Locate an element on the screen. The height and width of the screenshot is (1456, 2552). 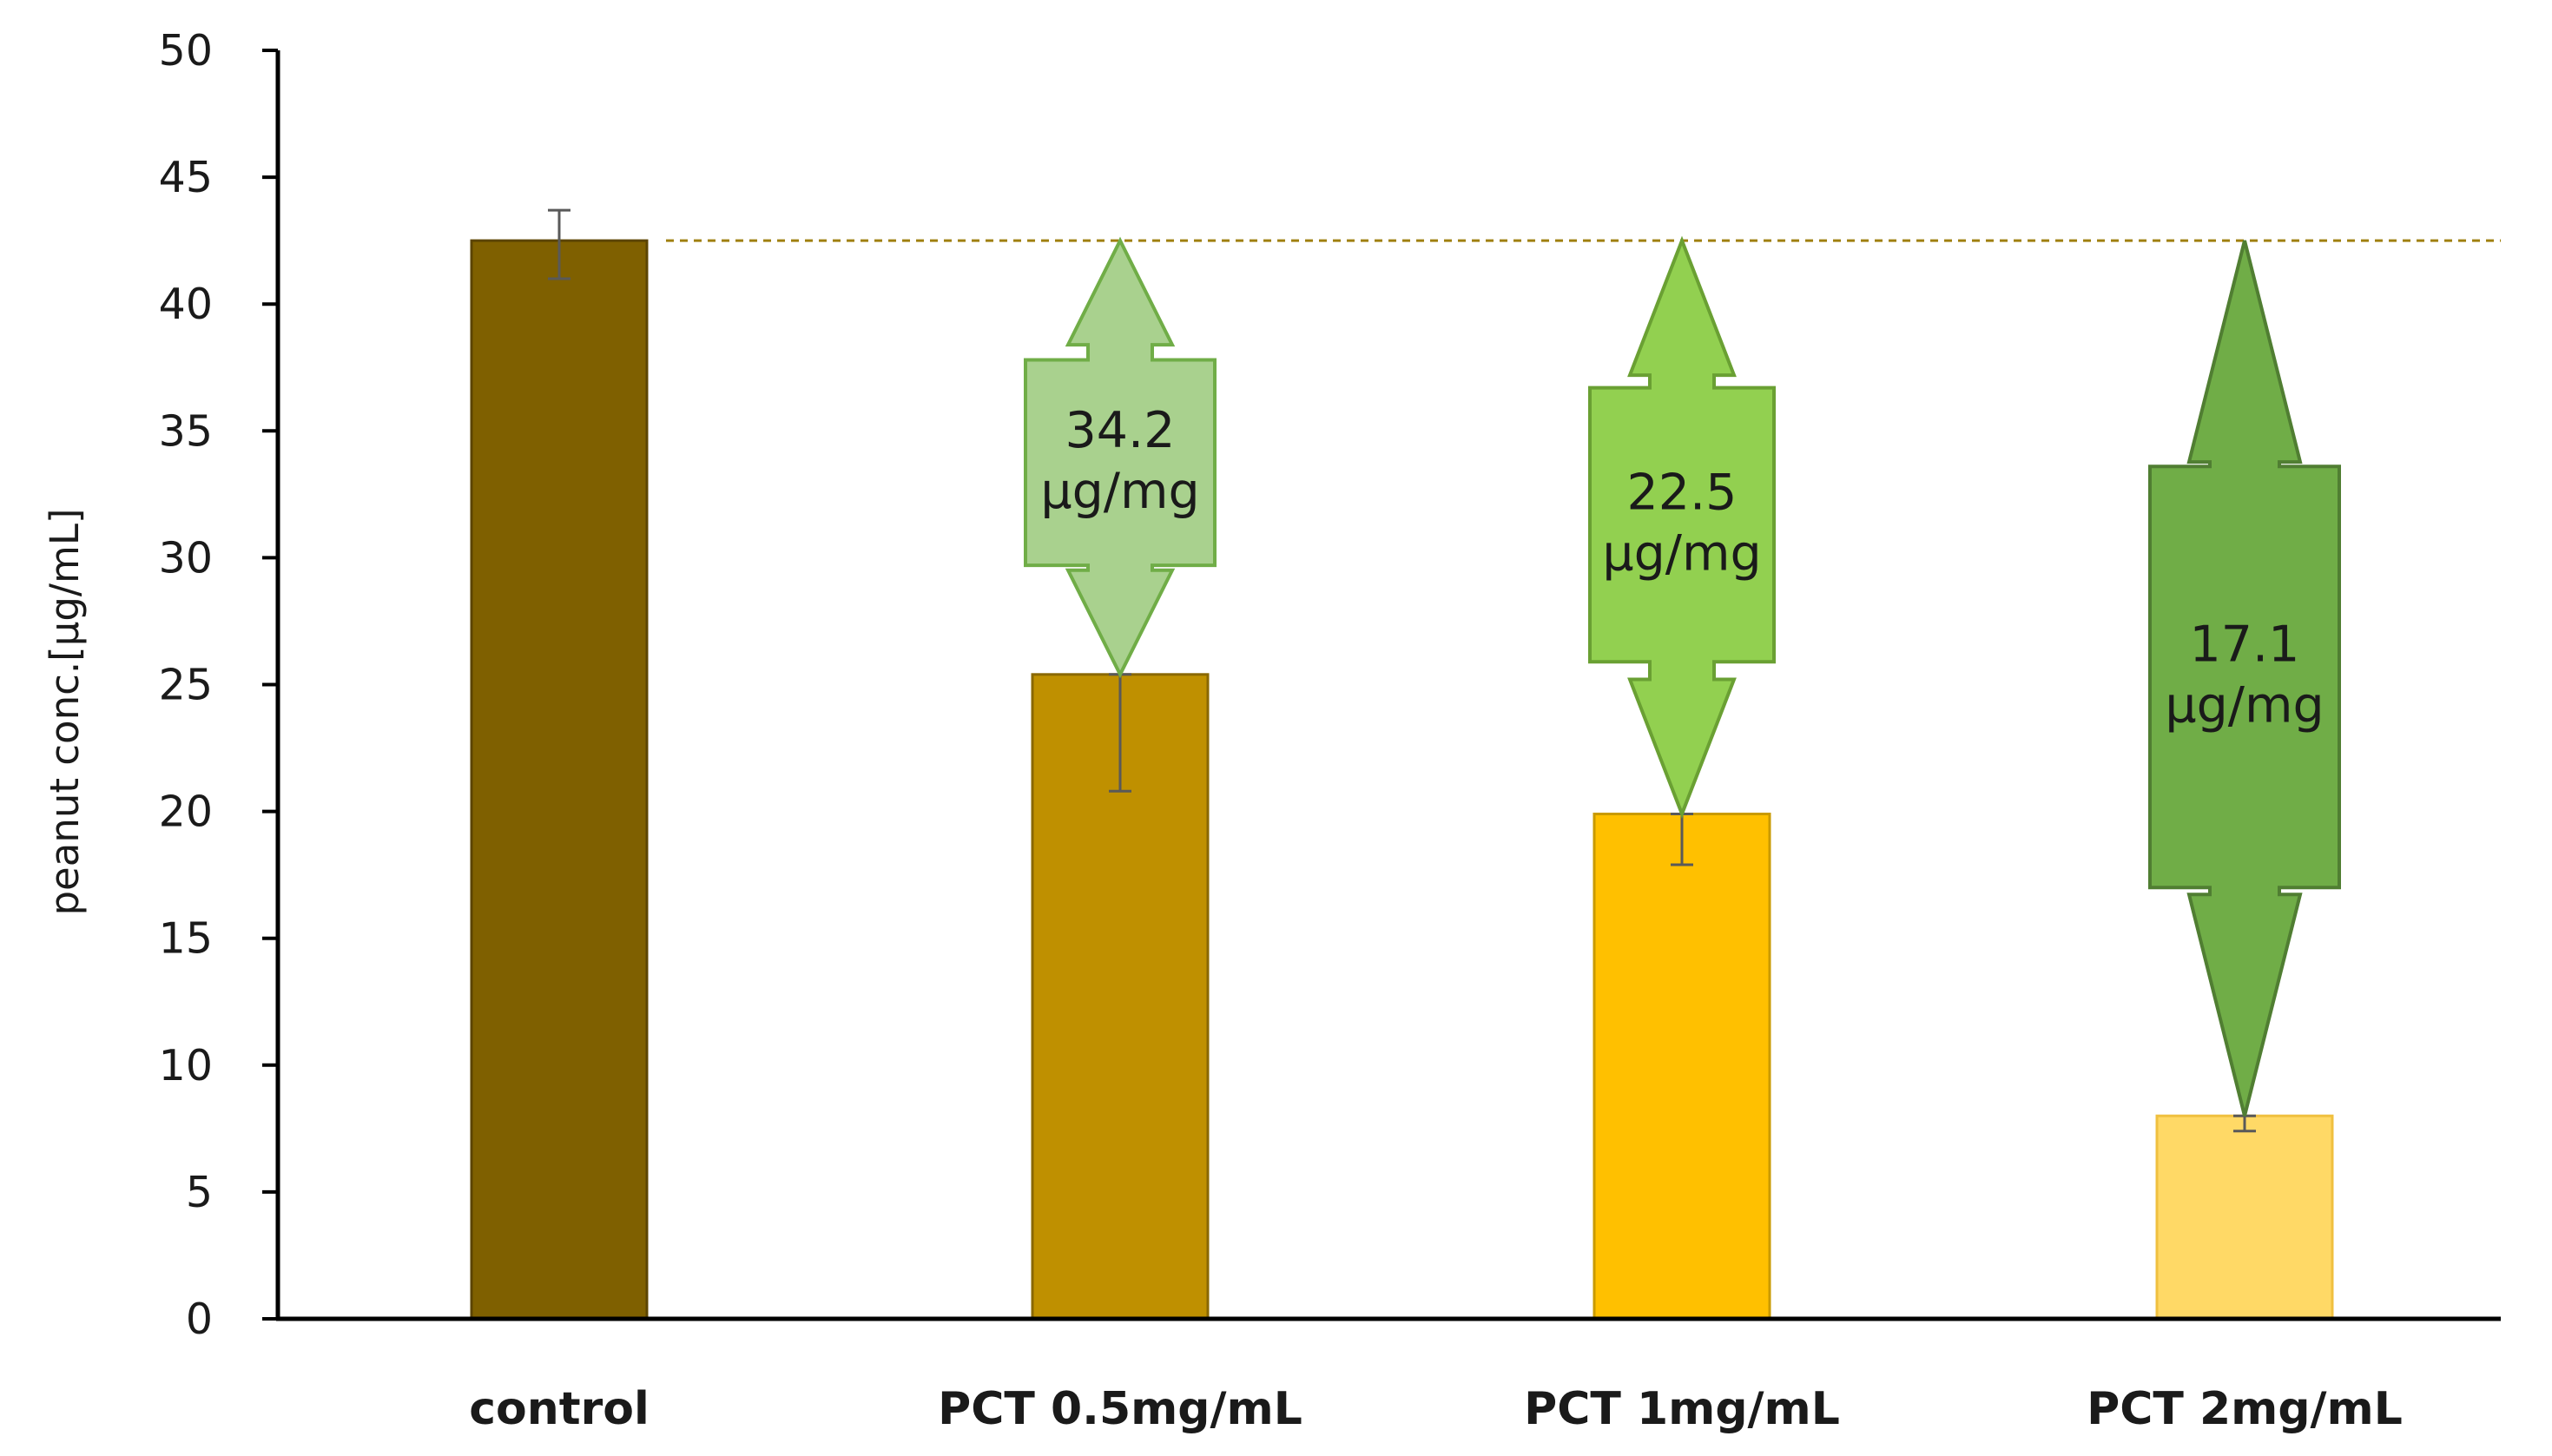
reduction-value-0: 34.2 is located at coordinates (1120, 430).